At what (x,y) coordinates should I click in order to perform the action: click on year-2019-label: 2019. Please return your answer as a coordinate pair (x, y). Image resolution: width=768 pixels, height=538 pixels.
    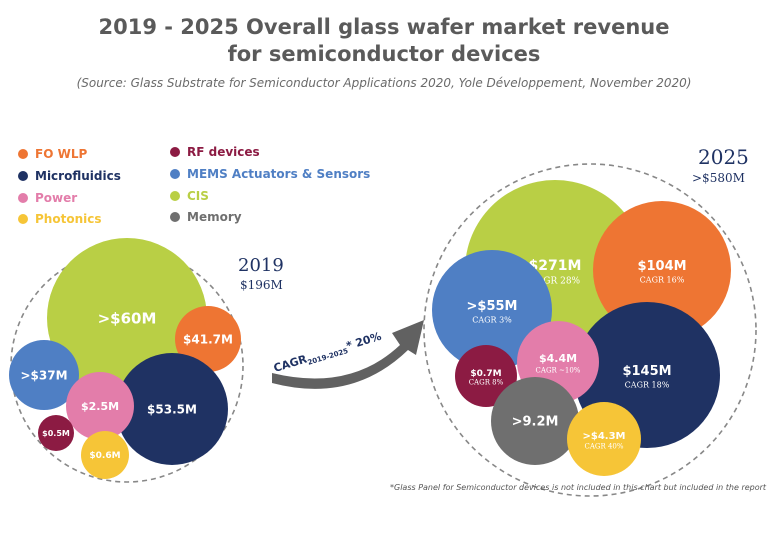
    Looking at the image, I should click on (261, 265).